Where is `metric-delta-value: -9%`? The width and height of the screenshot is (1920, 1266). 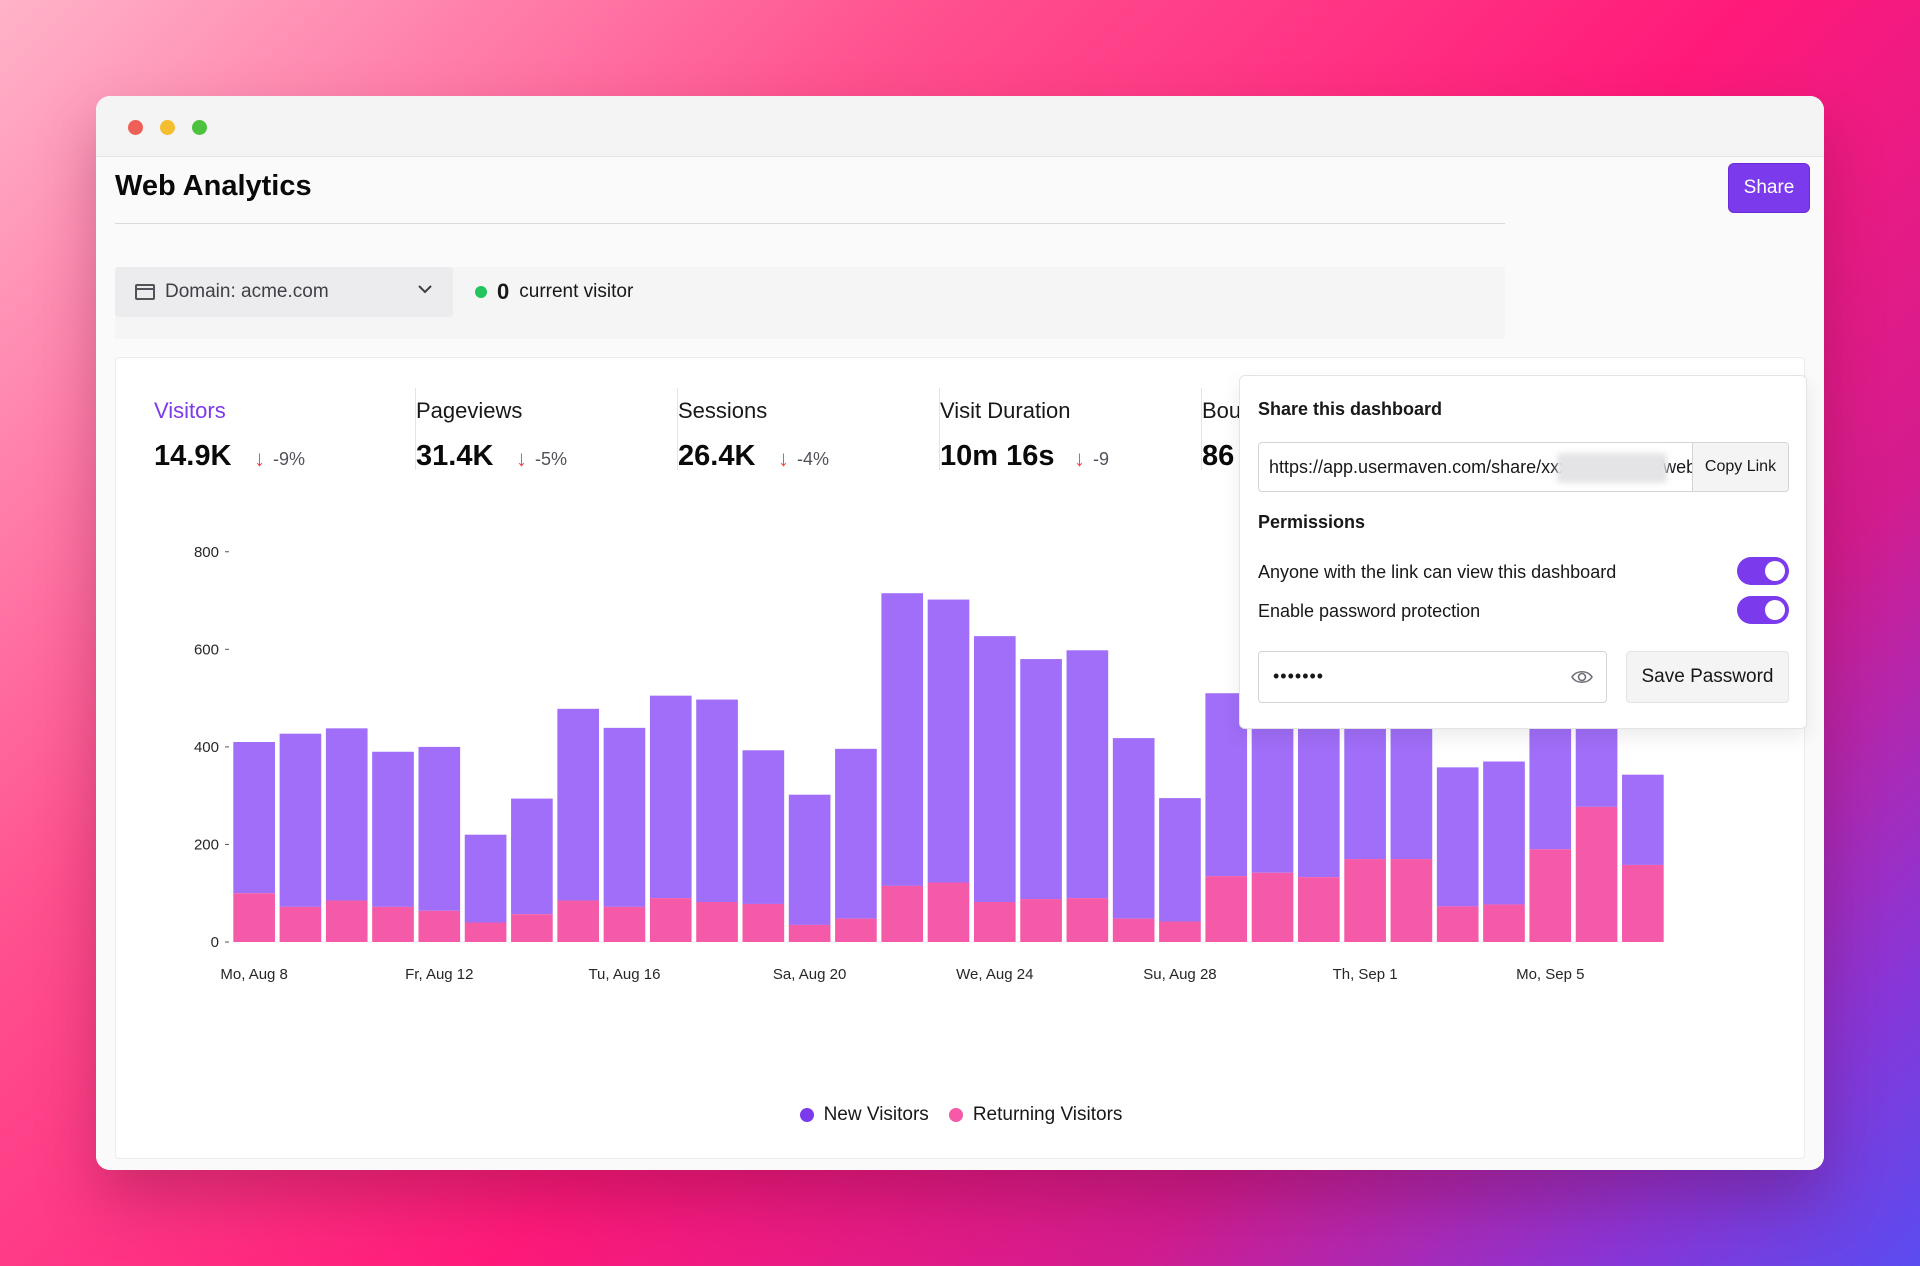
metric-delta-value: -9% is located at coordinates (289, 458).